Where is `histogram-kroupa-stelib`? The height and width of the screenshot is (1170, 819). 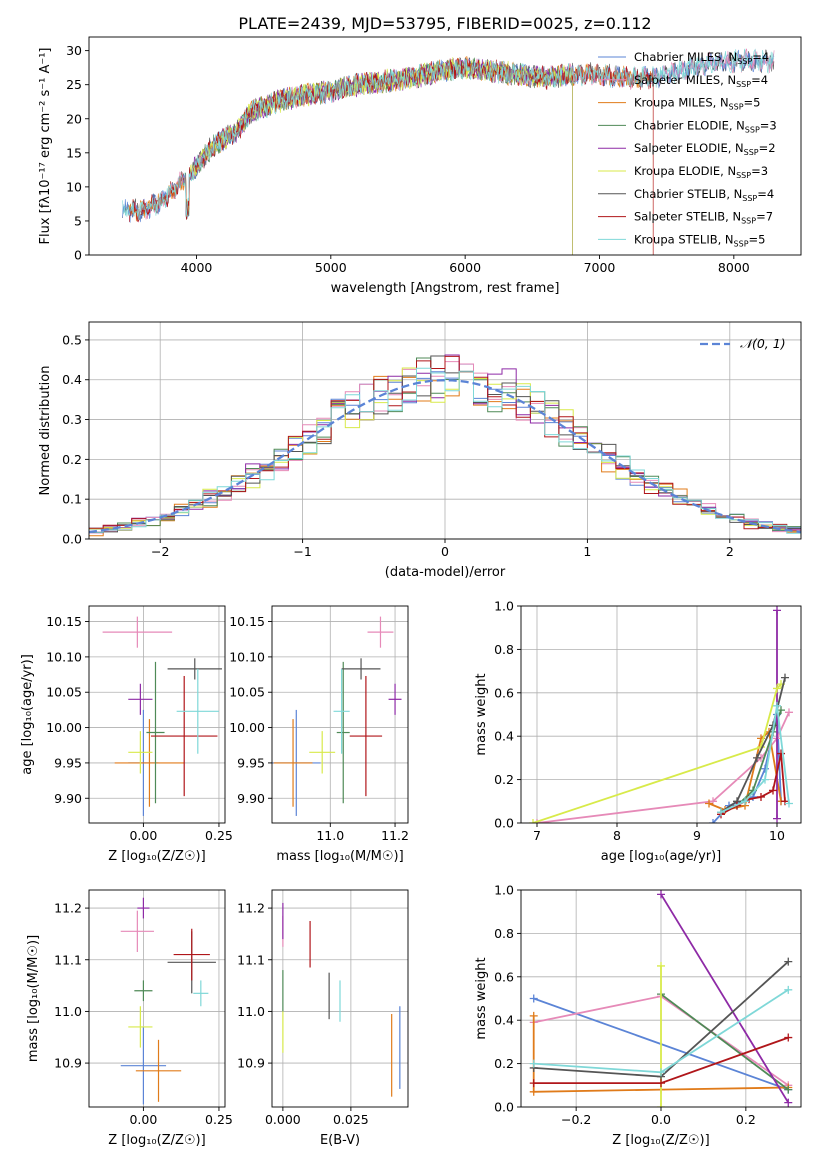 histogram-kroupa-stelib is located at coordinates (445, 450).